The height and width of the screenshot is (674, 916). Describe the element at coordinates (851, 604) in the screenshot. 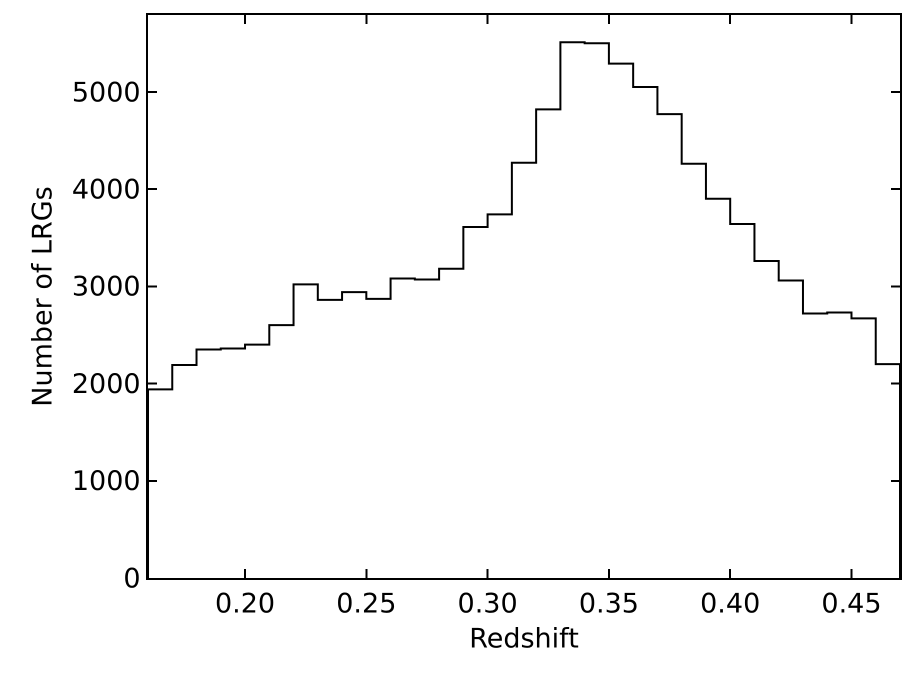

I see `x-tick-label: 0.45` at that location.